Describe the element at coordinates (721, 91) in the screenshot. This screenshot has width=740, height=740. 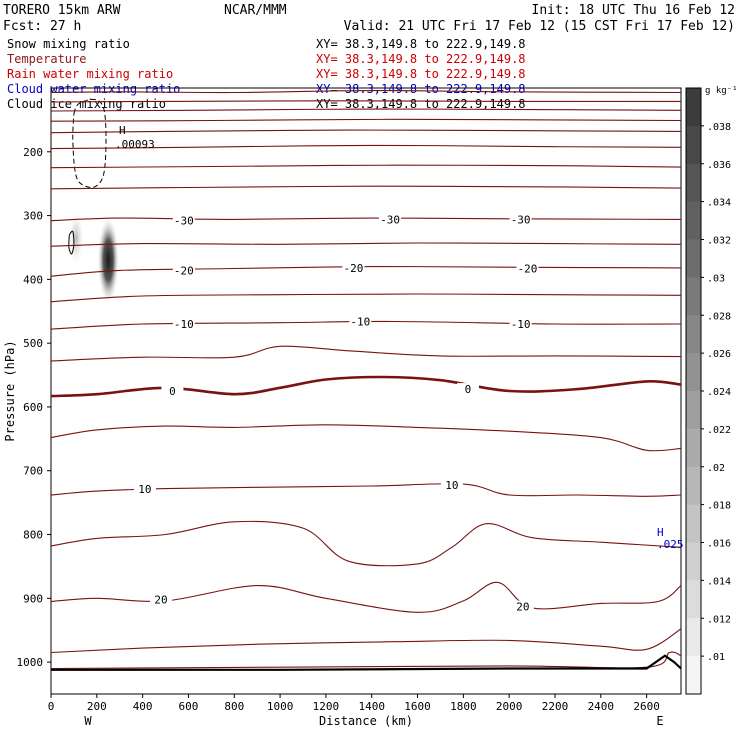
I see `colorbar-unit: g kg⁻¹` at that location.